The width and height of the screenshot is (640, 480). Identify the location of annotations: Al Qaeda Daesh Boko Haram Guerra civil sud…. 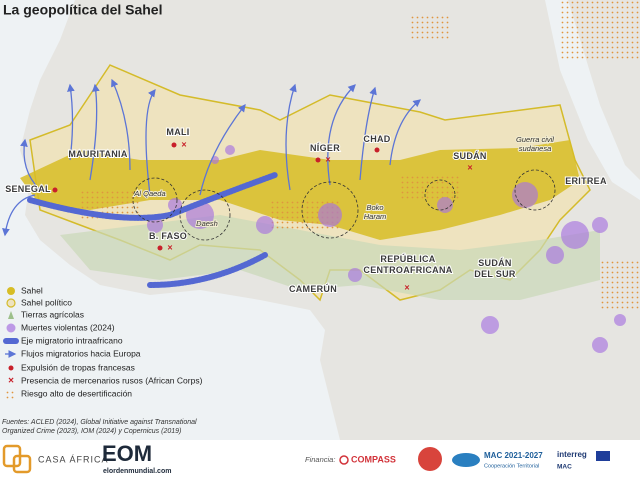
(343, 181).